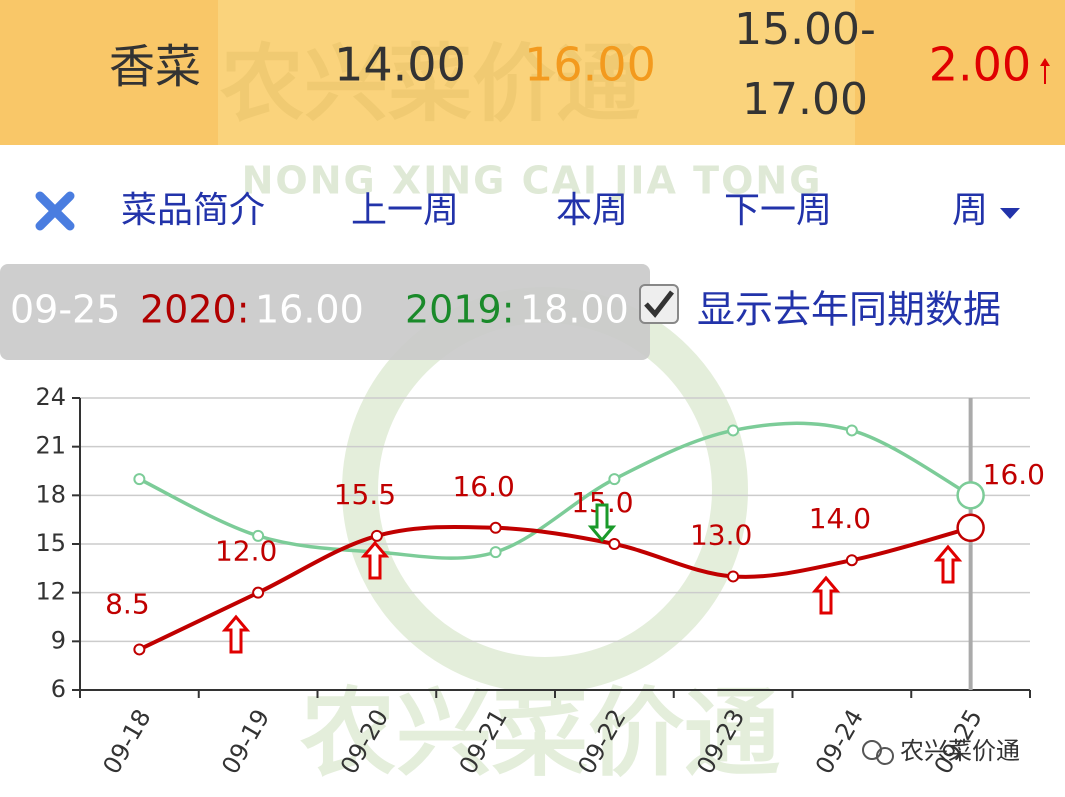 The width and height of the screenshot is (1065, 797). Describe the element at coordinates (590, 65) in the screenshot. I see `avg-price: 16.00` at that location.